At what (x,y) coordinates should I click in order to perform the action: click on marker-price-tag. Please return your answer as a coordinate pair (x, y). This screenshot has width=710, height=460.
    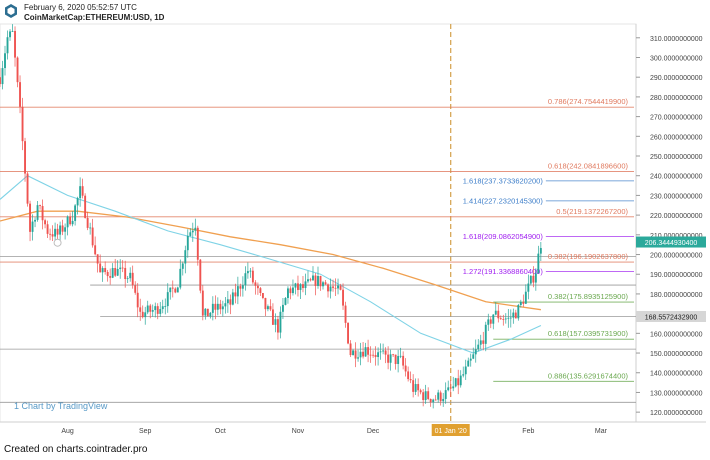
    Looking at the image, I should click on (671, 316).